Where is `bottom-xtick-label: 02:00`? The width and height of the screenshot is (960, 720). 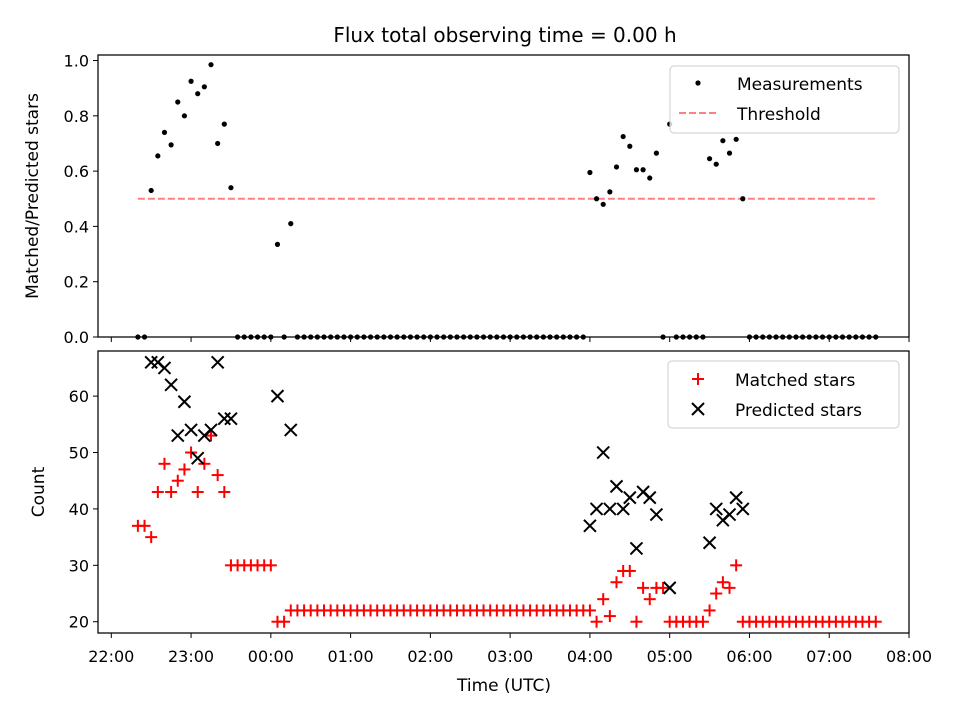
bottom-xtick-label: 02:00 is located at coordinates (430, 656).